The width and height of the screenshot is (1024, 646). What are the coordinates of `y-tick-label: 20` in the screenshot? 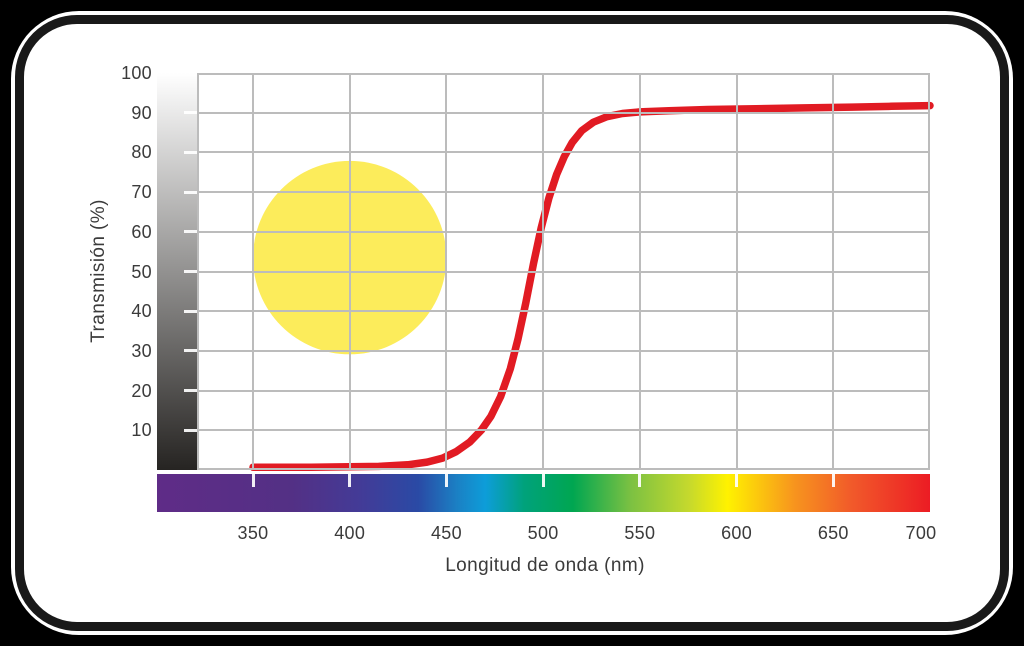 It's located at (141, 390).